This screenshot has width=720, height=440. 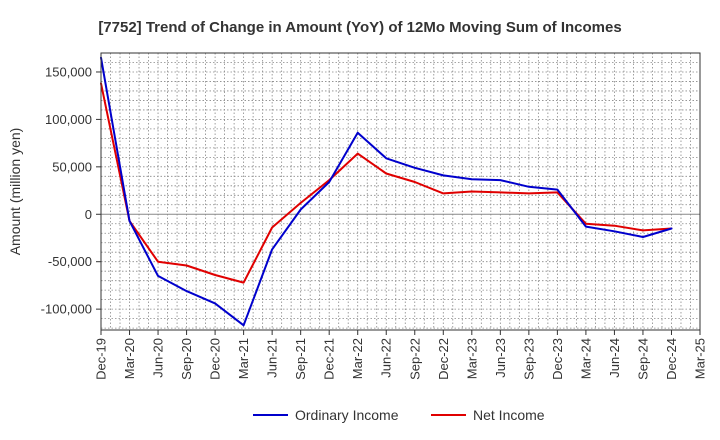 What do you see at coordinates (158, 358) in the screenshot?
I see `x-tick-label: Jun-20` at bounding box center [158, 358].